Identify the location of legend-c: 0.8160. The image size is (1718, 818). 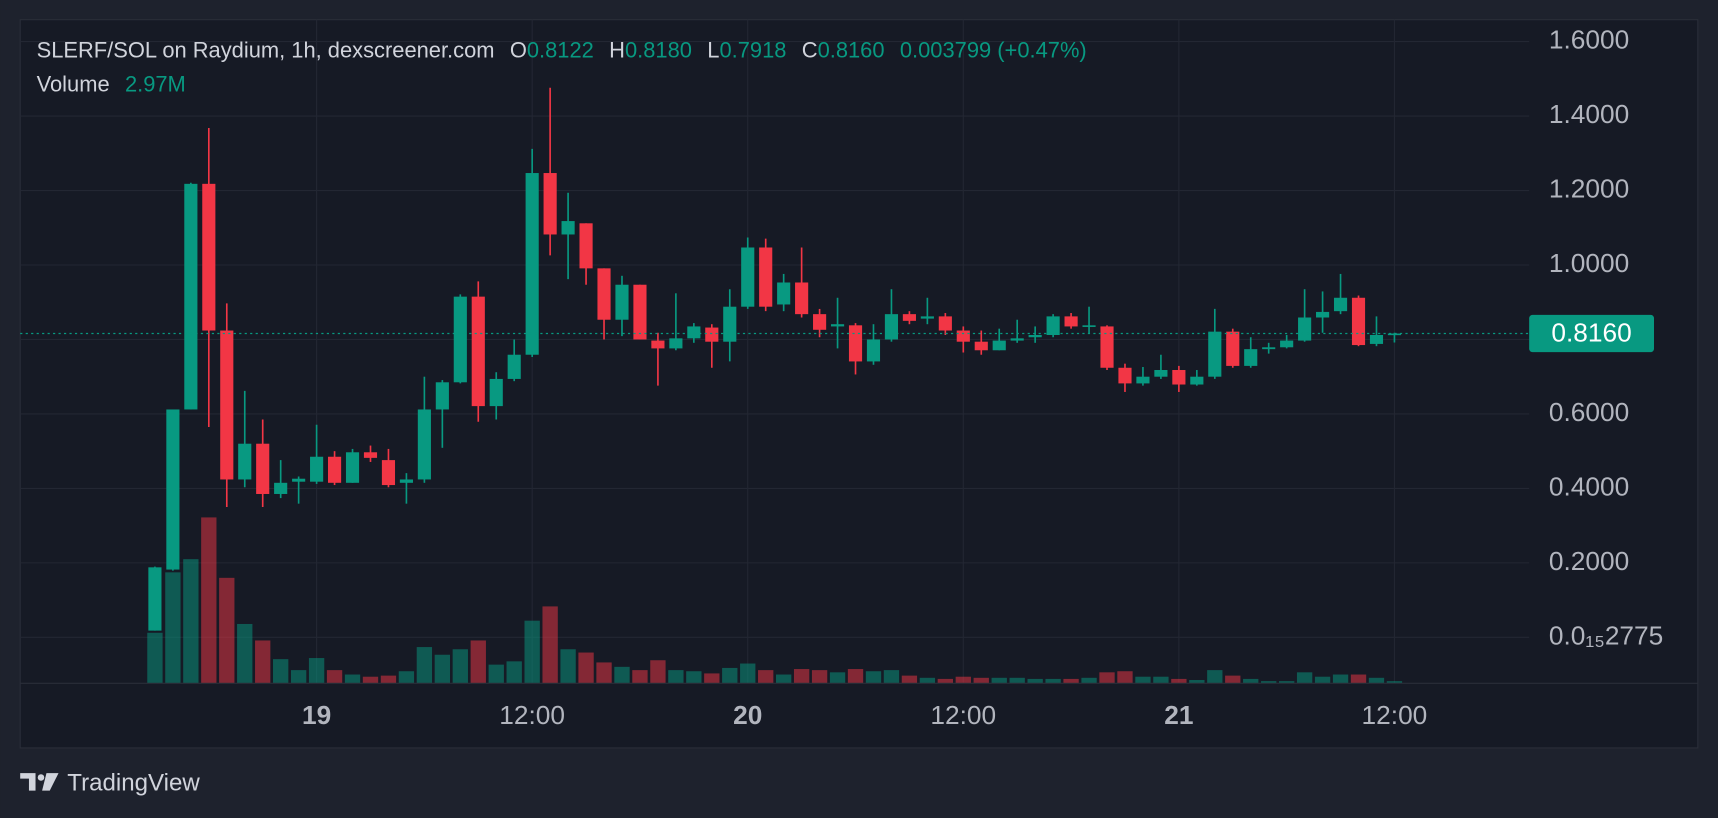
(851, 49).